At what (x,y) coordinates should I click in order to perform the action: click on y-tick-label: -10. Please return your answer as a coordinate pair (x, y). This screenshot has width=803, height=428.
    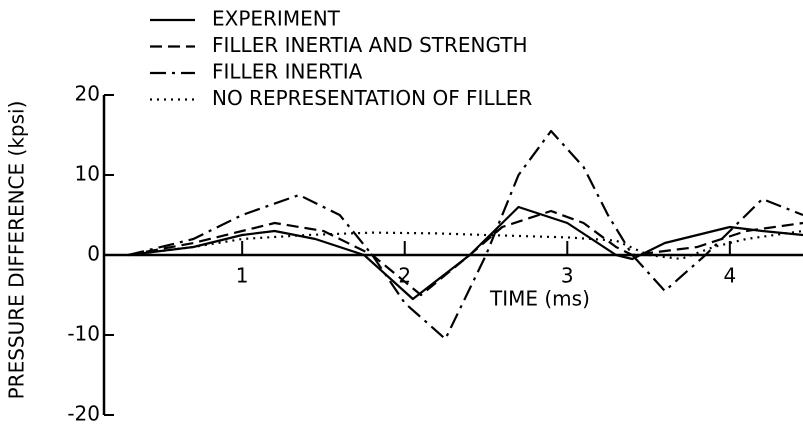
    Looking at the image, I should click on (83, 334).